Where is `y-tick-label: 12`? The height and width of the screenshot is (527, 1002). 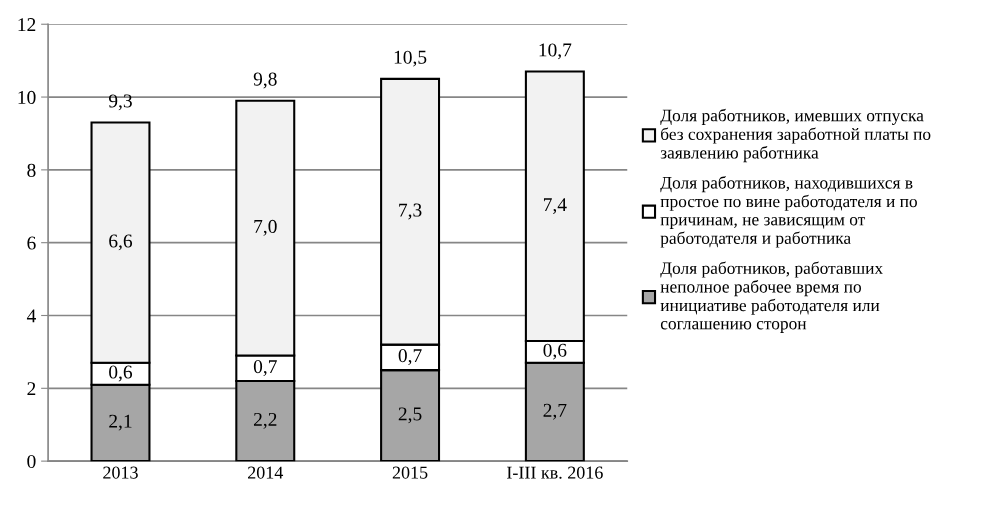
y-tick-label: 12 is located at coordinates (27, 24).